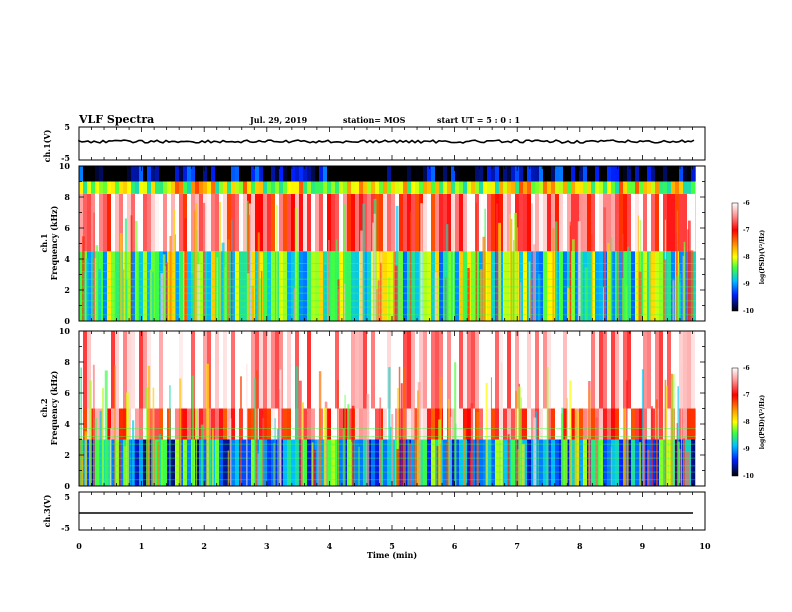 The width and height of the screenshot is (792, 612). I want to click on ch2-ytick-10: 10, so click(65, 331).